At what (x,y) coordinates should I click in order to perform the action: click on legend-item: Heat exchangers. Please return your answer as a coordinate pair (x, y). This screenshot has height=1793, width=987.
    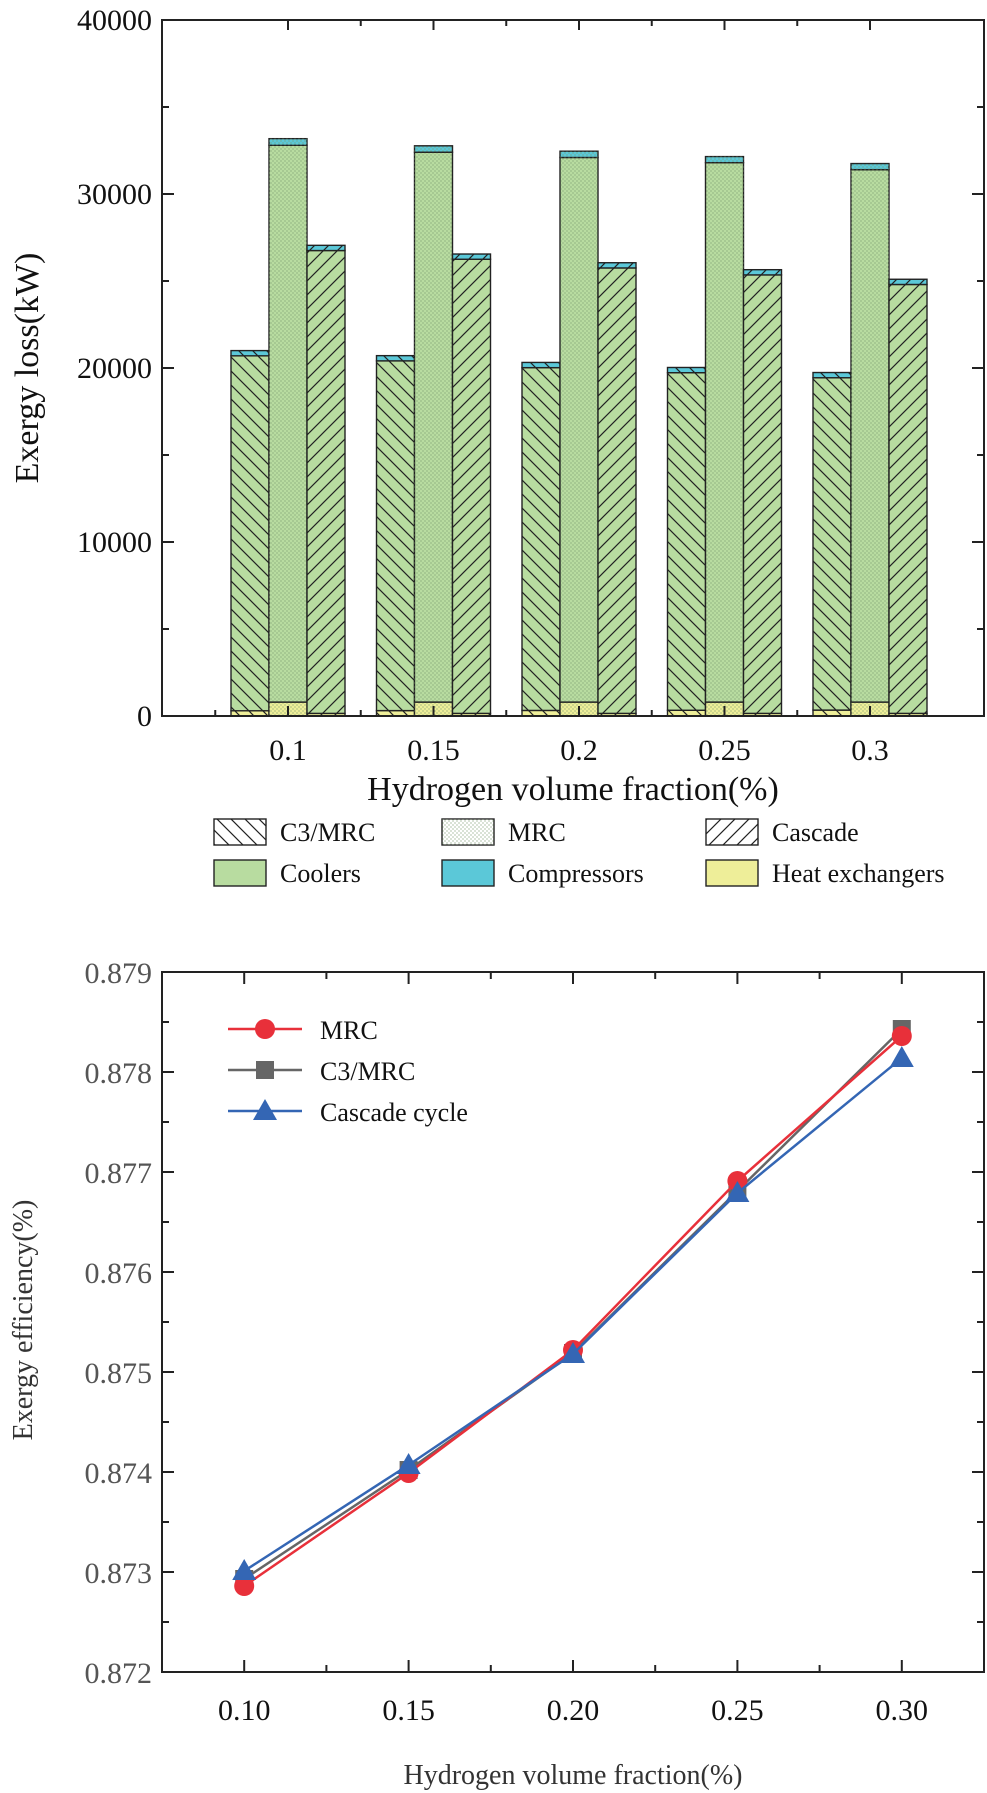
    Looking at the image, I should click on (825, 873).